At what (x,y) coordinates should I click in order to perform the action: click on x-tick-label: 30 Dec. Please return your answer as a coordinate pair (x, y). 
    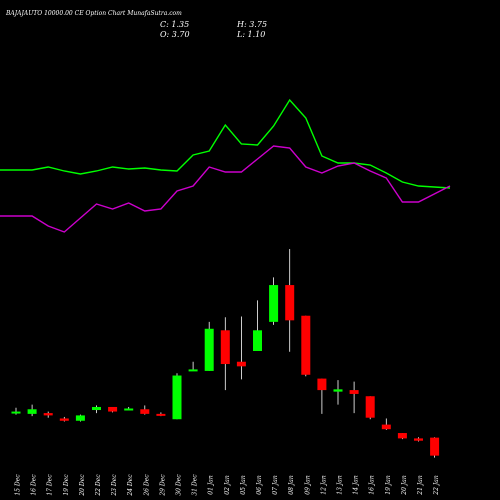
    Looking at the image, I should click on (179, 485).